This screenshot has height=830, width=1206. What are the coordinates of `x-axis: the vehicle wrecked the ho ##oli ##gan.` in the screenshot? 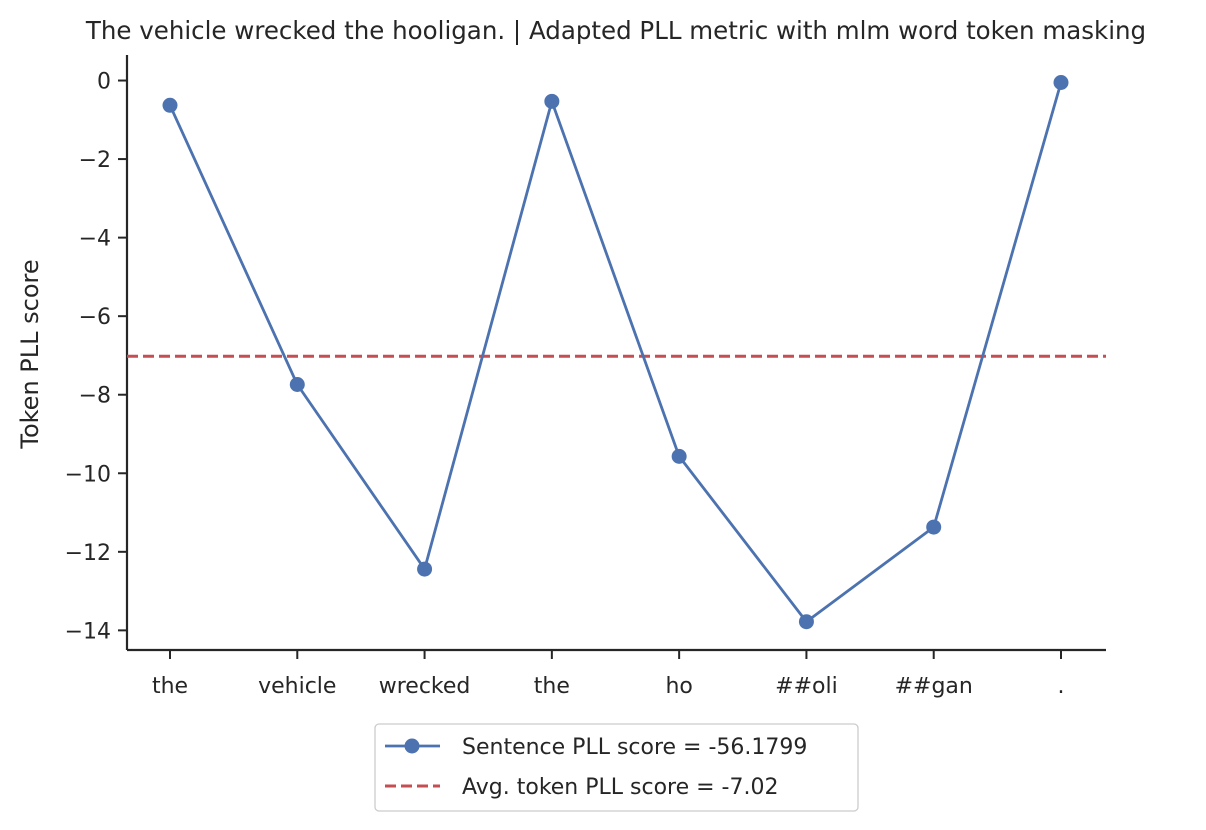 It's located at (616, 673).